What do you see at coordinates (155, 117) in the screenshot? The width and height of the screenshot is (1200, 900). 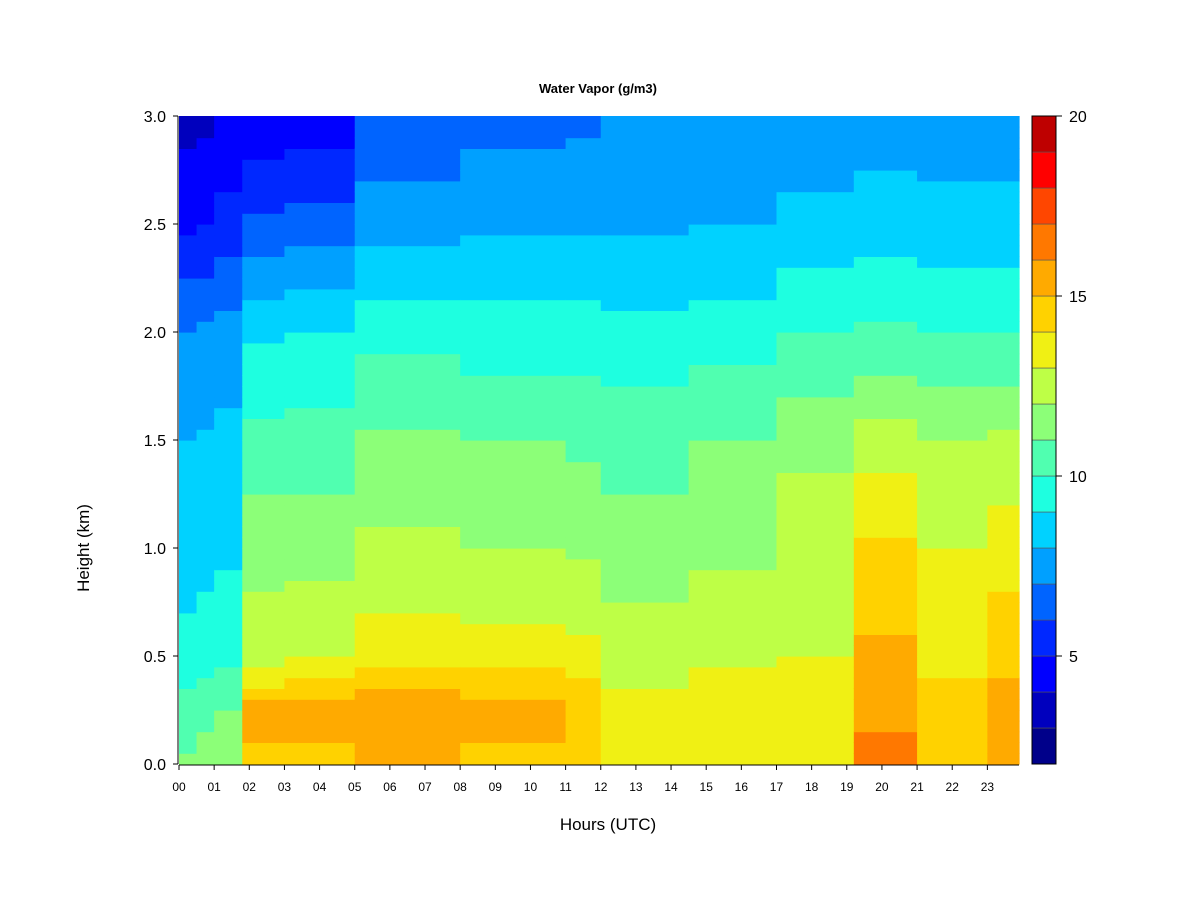 I see `y-tick-label: 3.0` at bounding box center [155, 117].